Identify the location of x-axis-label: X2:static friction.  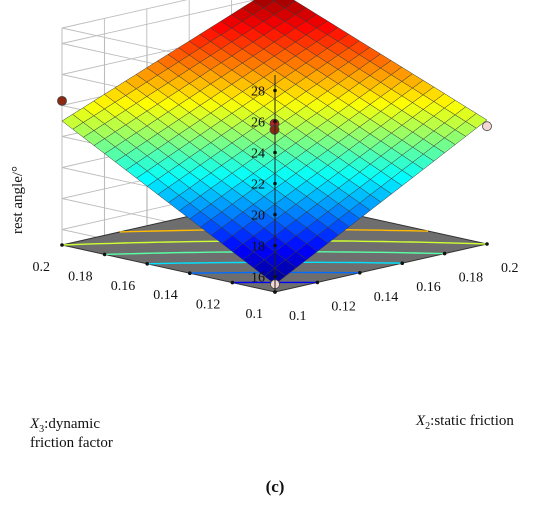
(464, 422).